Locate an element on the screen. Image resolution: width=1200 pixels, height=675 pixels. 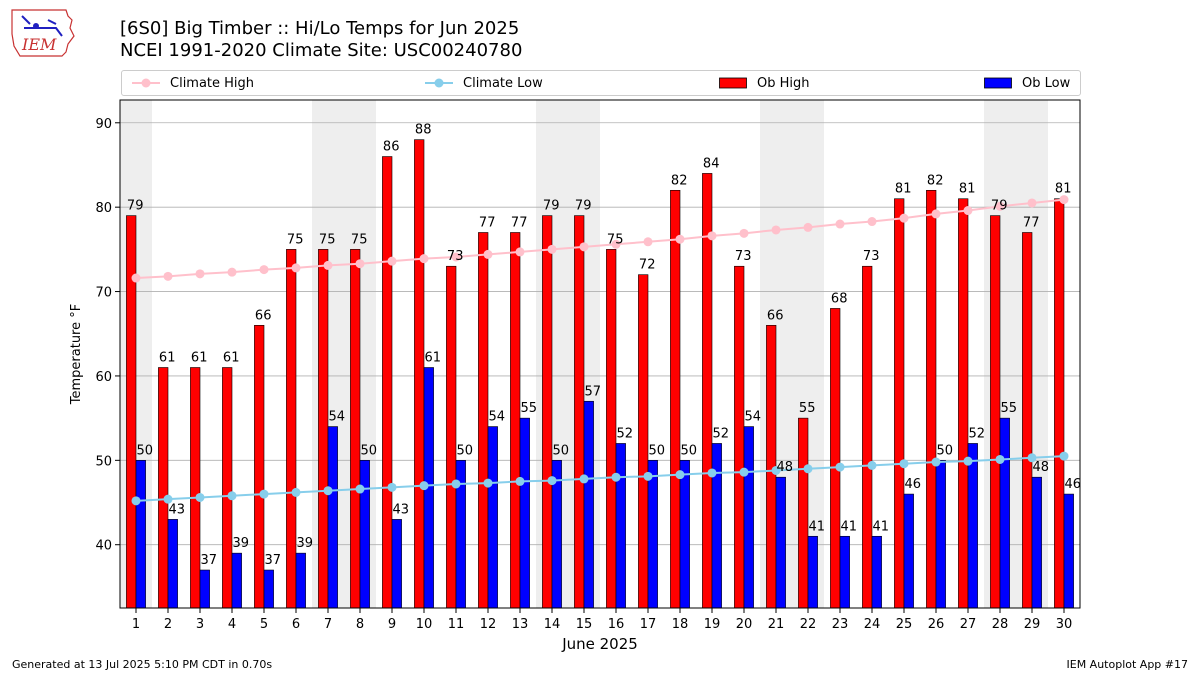
line-climate-high is located at coordinates (600, 239).